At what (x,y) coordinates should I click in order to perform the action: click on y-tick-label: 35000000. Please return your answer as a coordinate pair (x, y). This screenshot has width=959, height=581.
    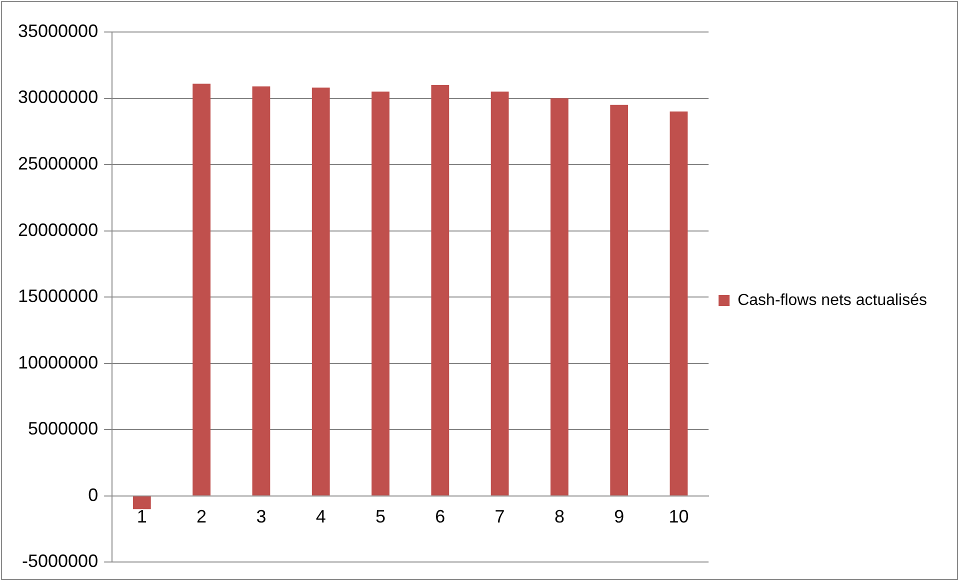
    Looking at the image, I should click on (58, 30).